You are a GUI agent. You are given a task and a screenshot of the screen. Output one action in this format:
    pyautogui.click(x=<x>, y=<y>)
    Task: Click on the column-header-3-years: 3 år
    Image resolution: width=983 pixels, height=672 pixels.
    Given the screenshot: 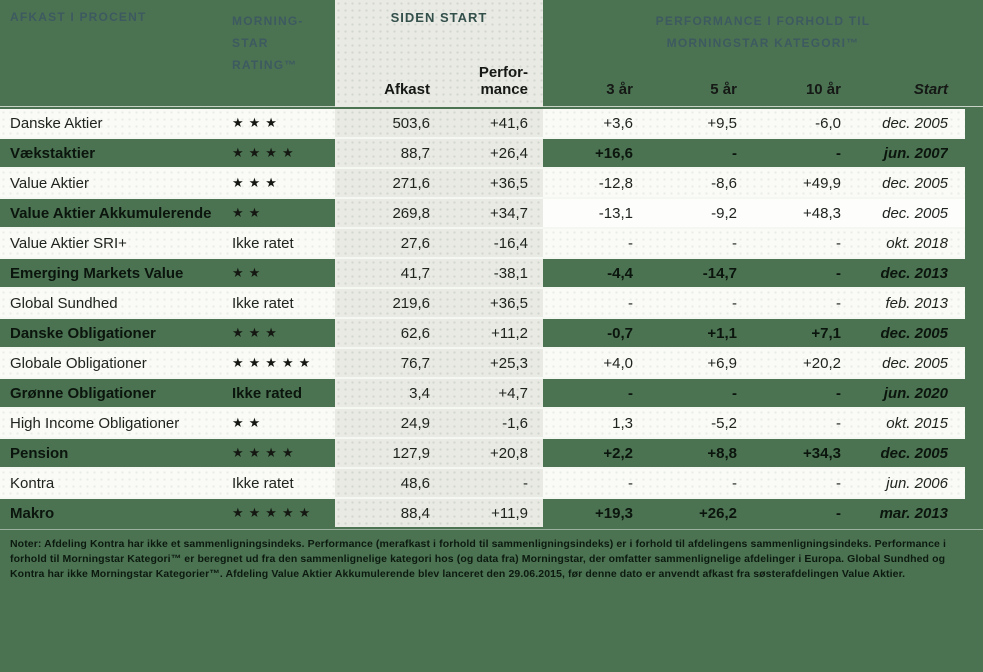 What is the action you would take?
    pyautogui.click(x=619, y=89)
    